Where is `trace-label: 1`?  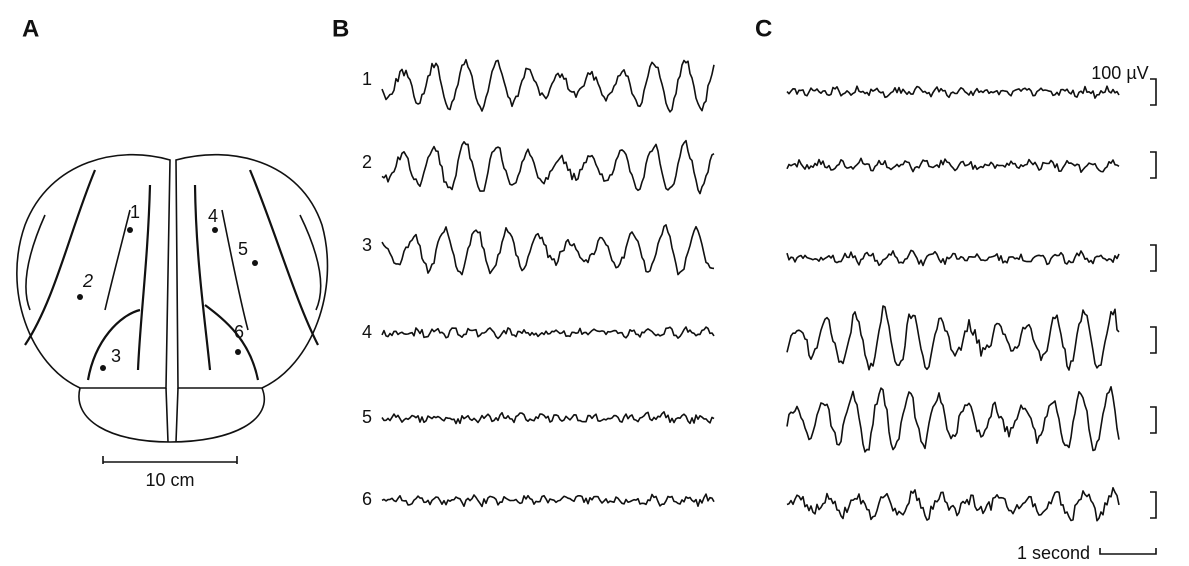 trace-label: 1 is located at coordinates (367, 79).